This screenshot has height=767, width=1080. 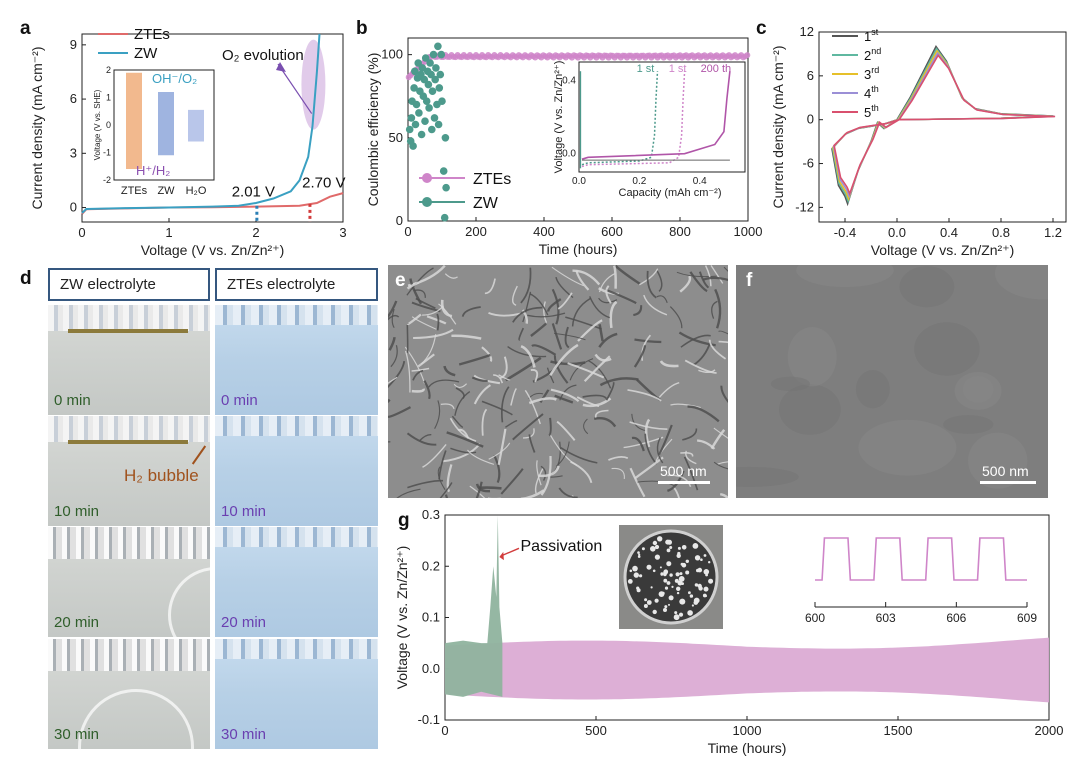 I want to click on photo-zw-0: 0 min, so click(x=129, y=360).